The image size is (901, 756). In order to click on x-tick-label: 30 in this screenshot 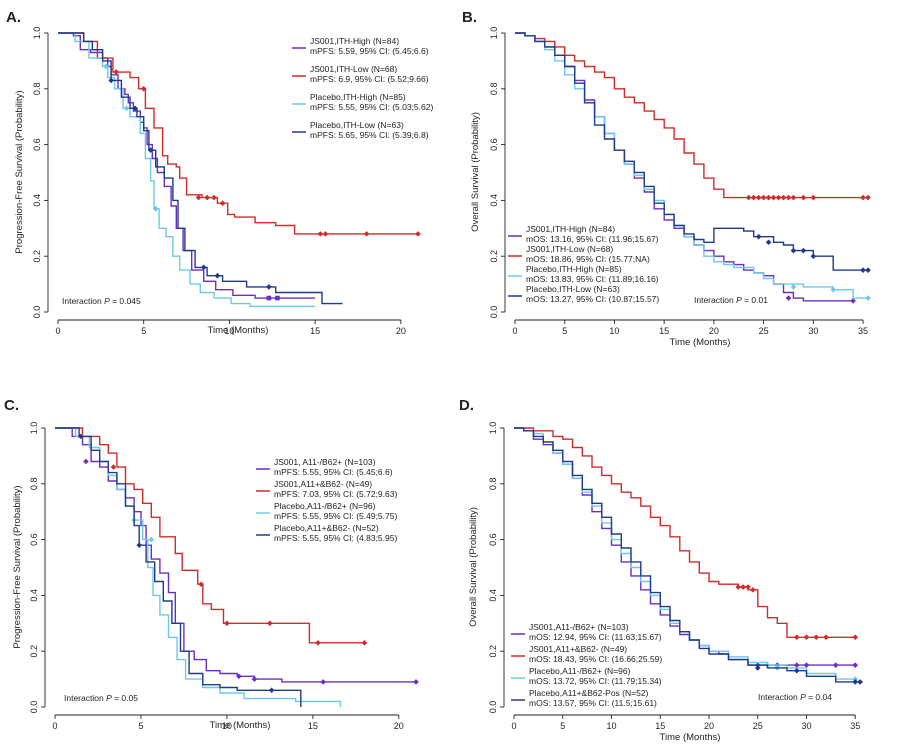, I will do `click(806, 726)`.